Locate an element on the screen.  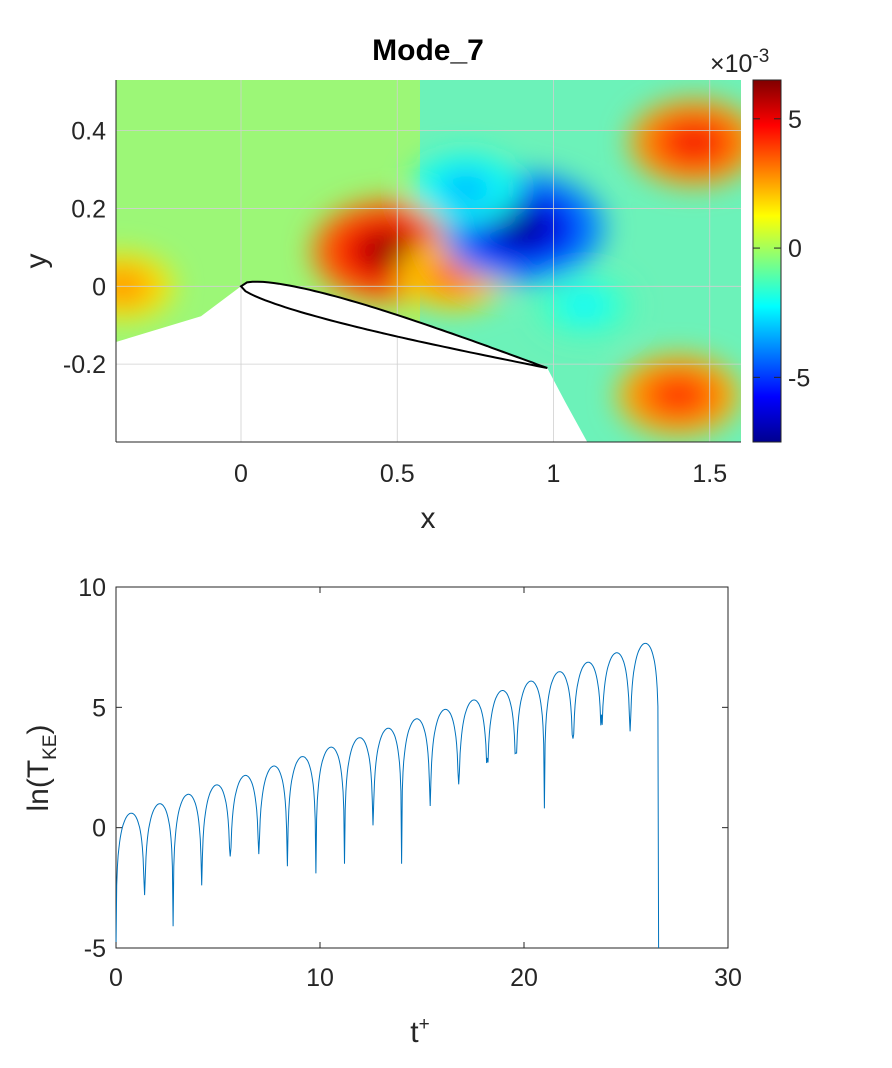
y-tick-label: -5 is located at coordinates (95, 949).